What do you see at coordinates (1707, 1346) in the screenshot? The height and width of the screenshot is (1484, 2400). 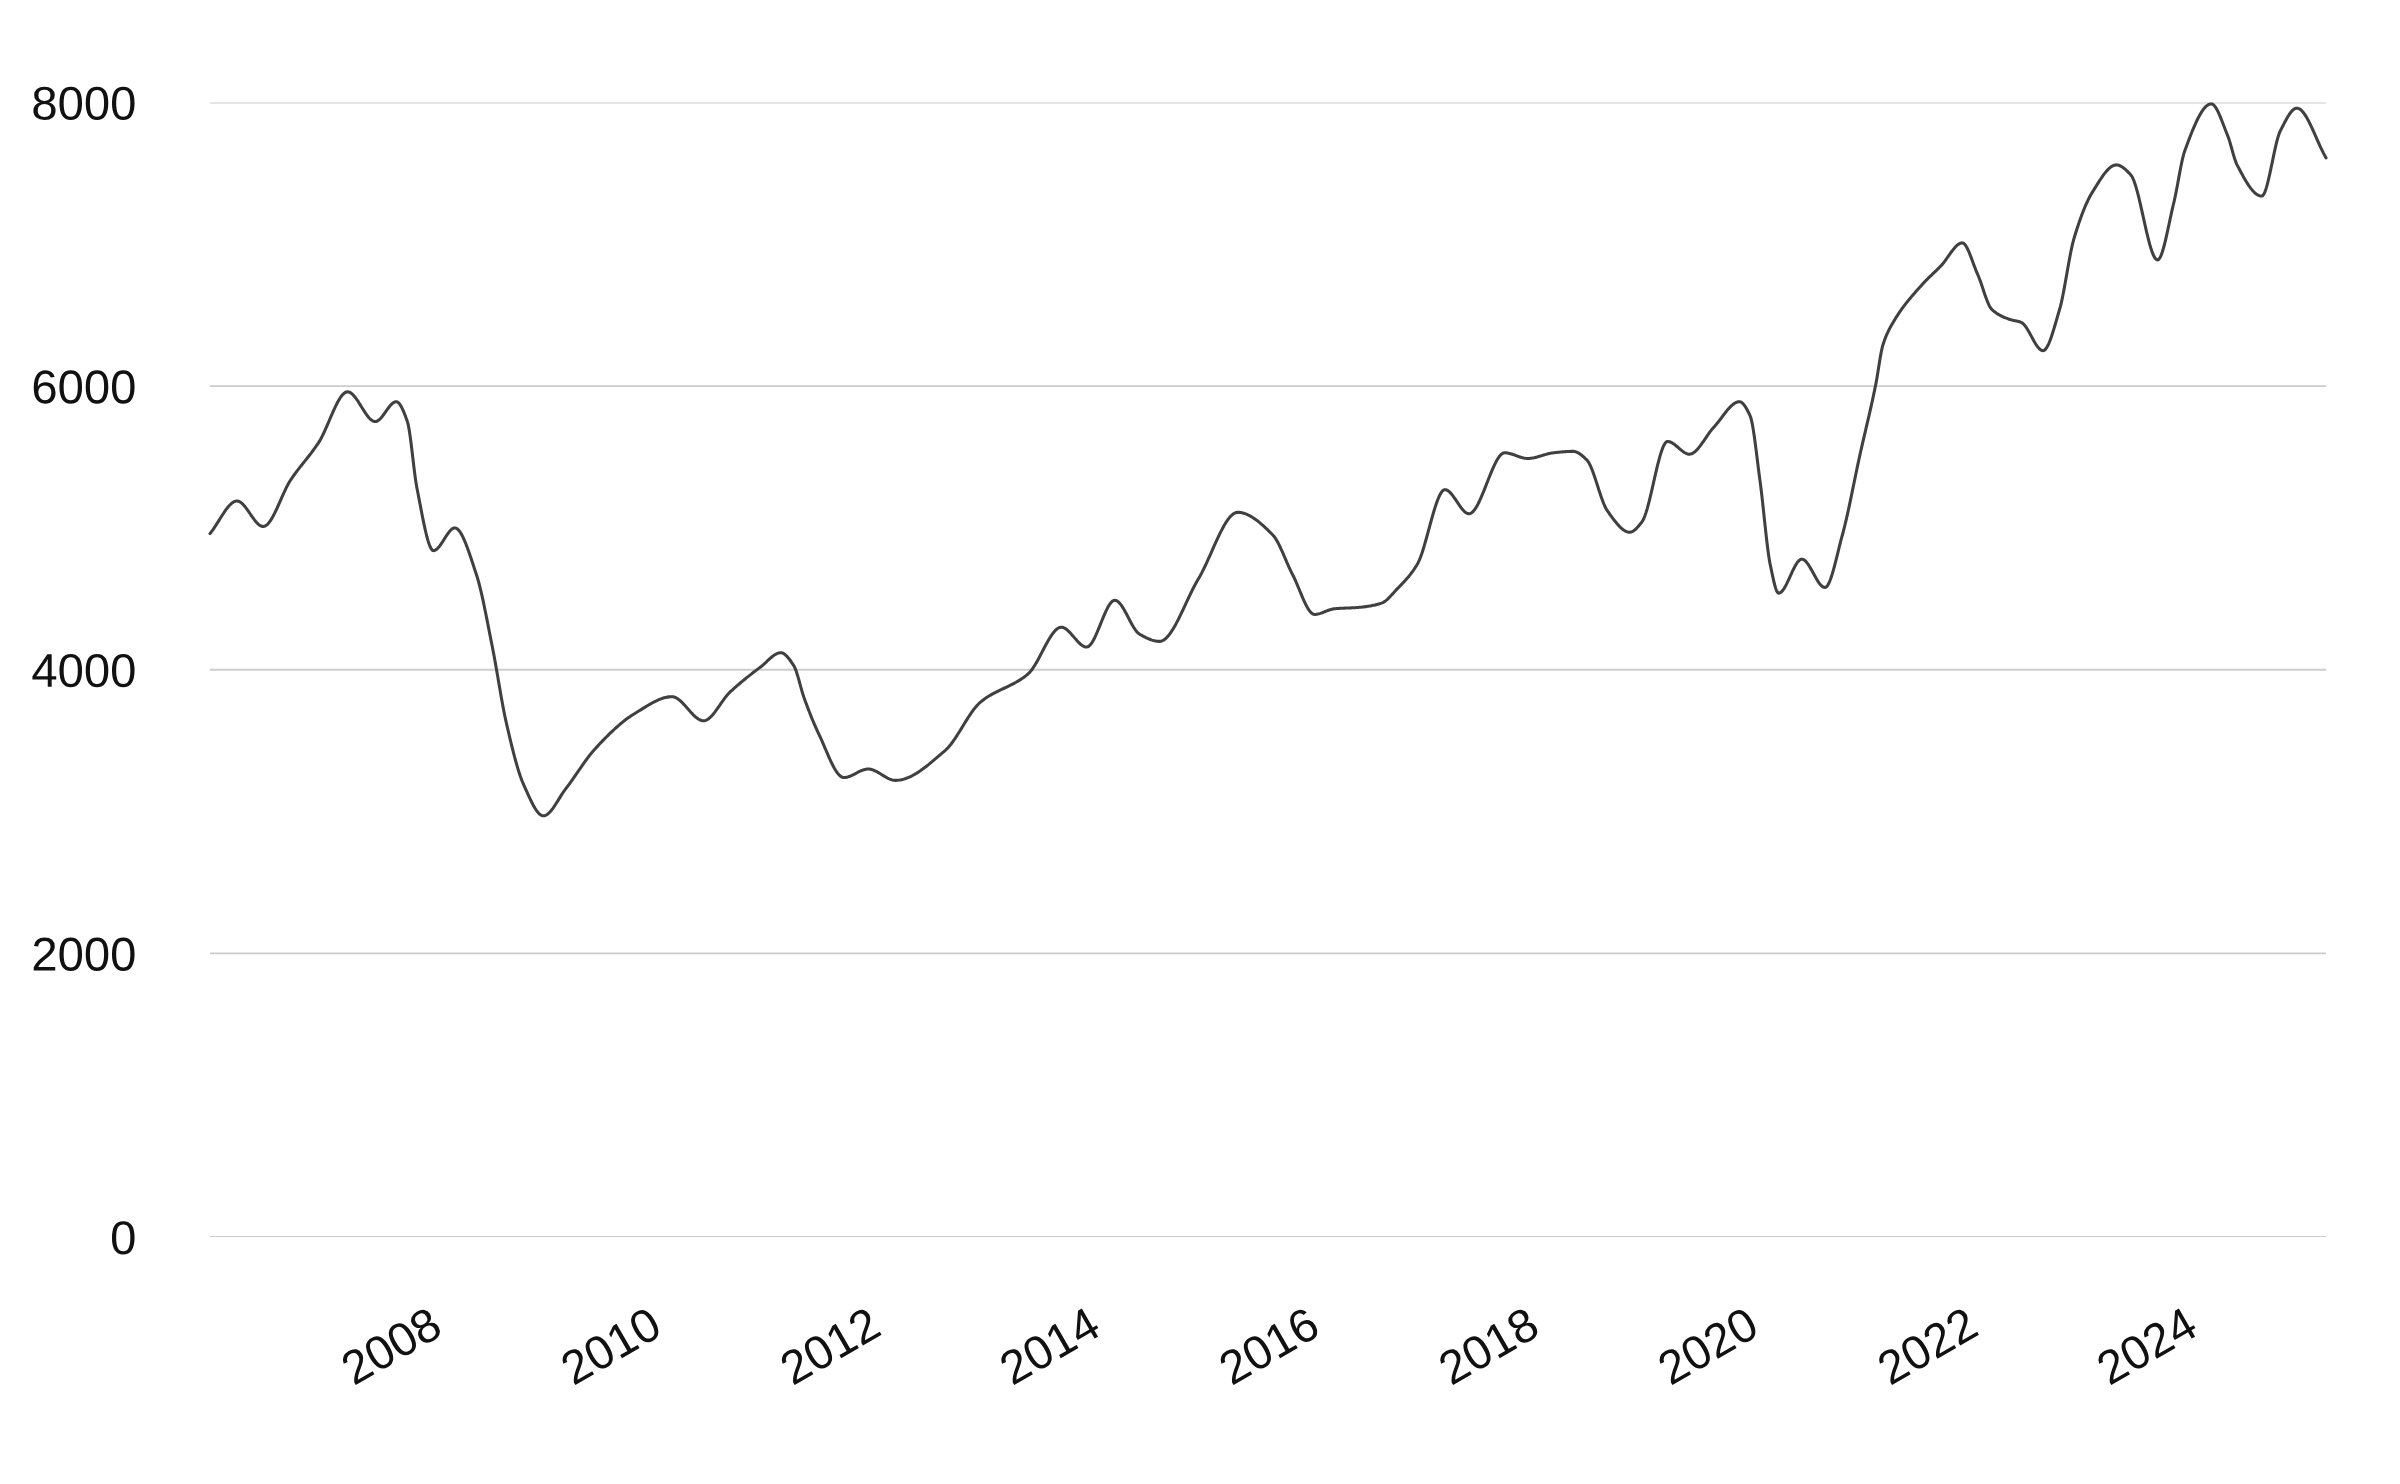 I see `x-tick-label: 2020` at bounding box center [1707, 1346].